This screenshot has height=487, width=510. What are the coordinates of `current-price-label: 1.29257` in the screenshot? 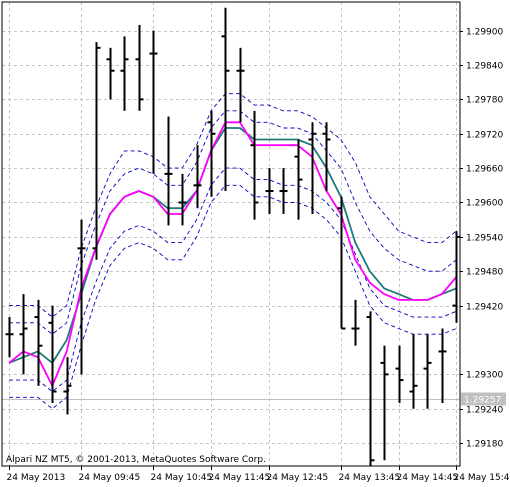 It's located at (482, 401).